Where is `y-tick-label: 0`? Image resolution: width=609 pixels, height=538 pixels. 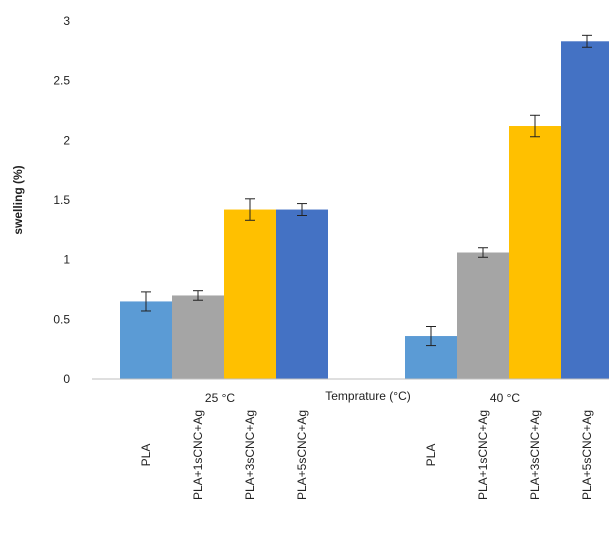 y-tick-label: 0 is located at coordinates (66, 379).